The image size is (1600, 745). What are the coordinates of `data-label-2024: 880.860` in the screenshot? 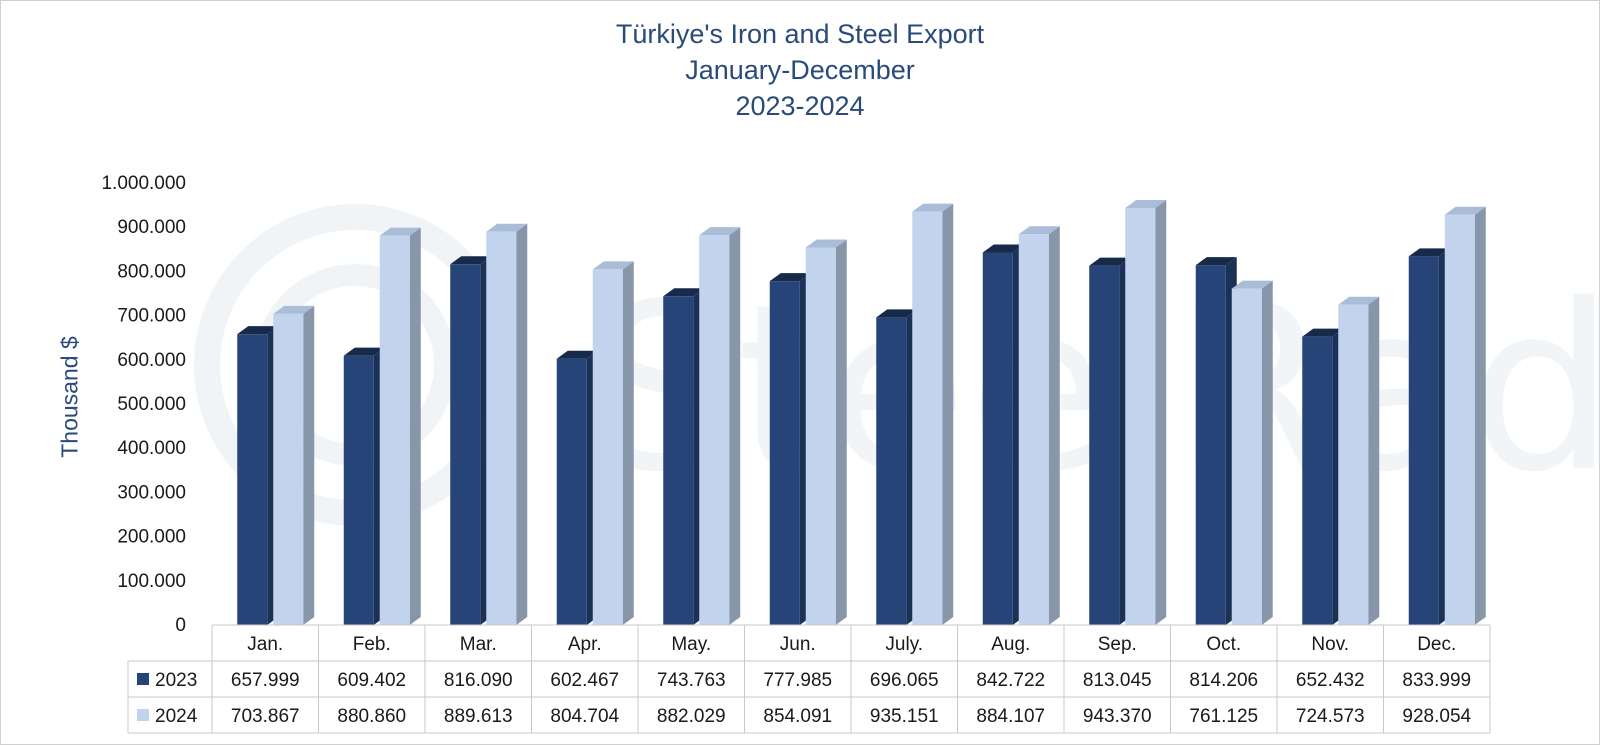 It's located at (371, 716).